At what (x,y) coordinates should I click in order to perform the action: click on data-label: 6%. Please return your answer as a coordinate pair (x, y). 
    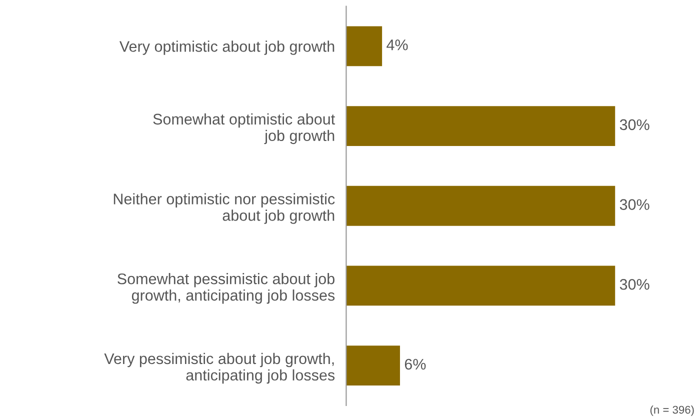
    Looking at the image, I should click on (415, 364).